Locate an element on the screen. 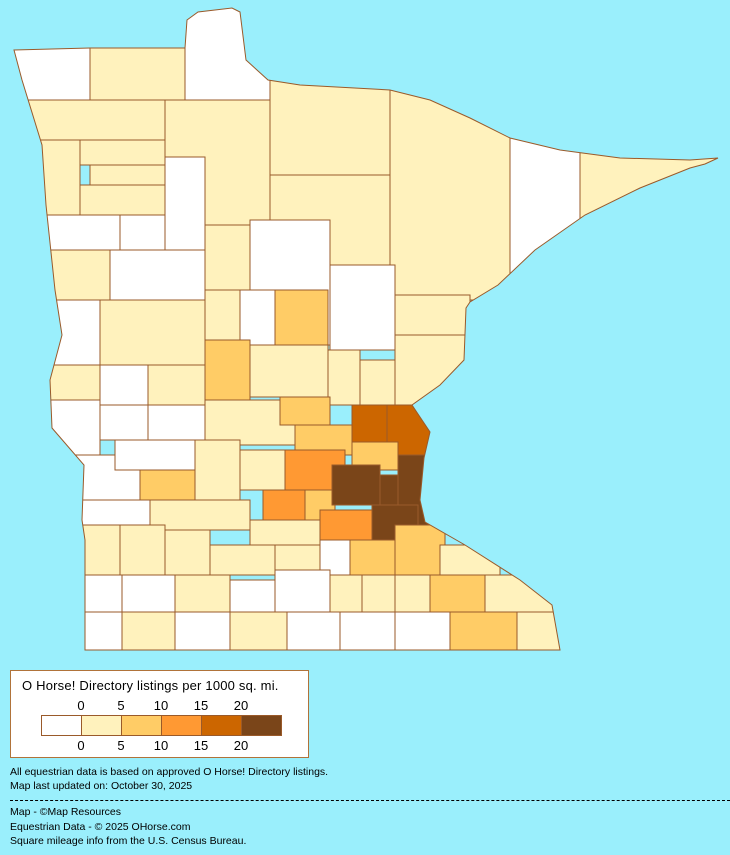 Image resolution: width=730 pixels, height=855 pixels. legend-bottom-labels: 0 5 10 15 20 is located at coordinates (161, 746).